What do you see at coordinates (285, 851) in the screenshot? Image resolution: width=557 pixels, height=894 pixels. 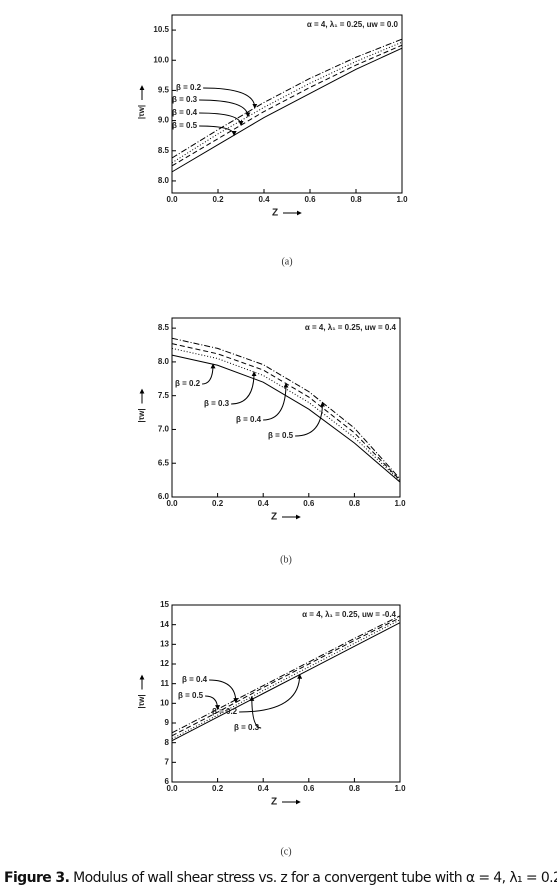 I see `panel-label: (c)` at bounding box center [285, 851].